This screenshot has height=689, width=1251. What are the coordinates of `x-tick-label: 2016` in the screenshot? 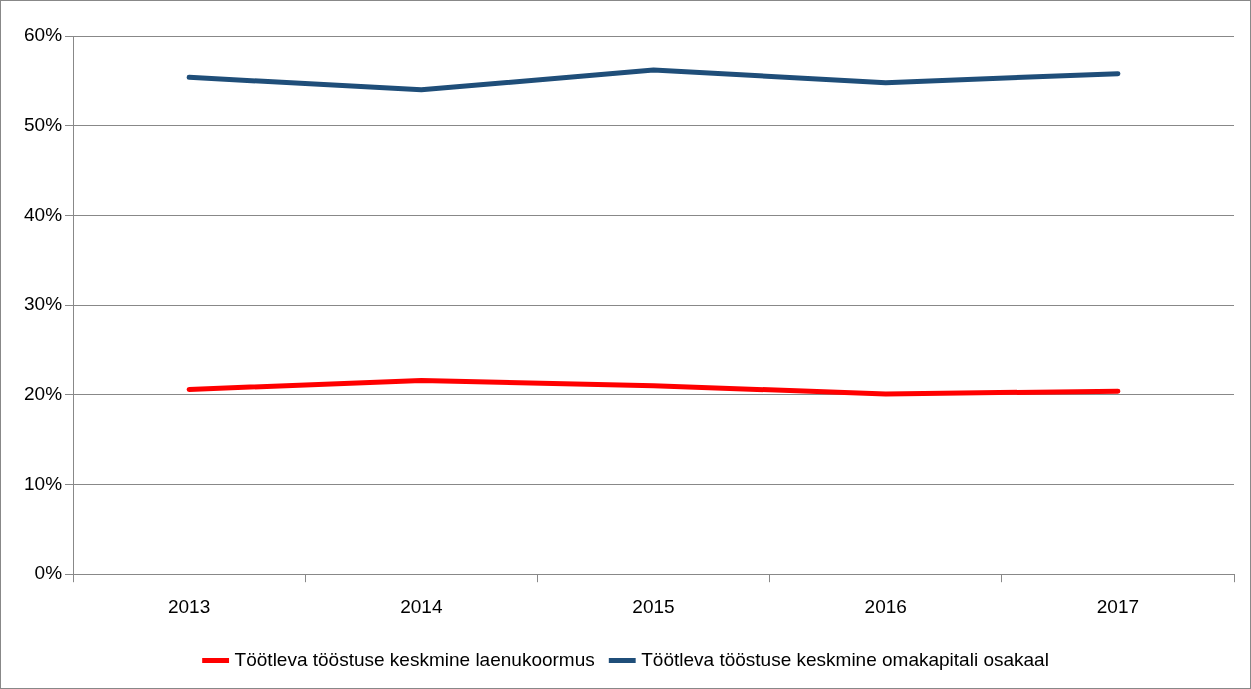 It's located at (885, 606).